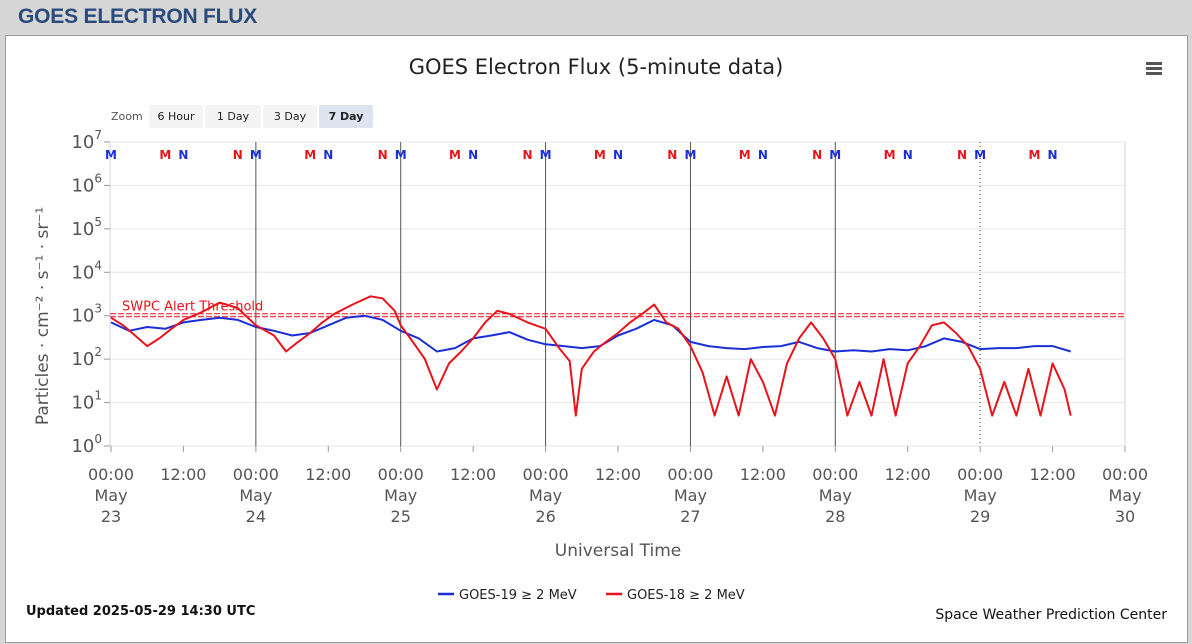  I want to click on y-tick-label: 10², so click(86, 357).